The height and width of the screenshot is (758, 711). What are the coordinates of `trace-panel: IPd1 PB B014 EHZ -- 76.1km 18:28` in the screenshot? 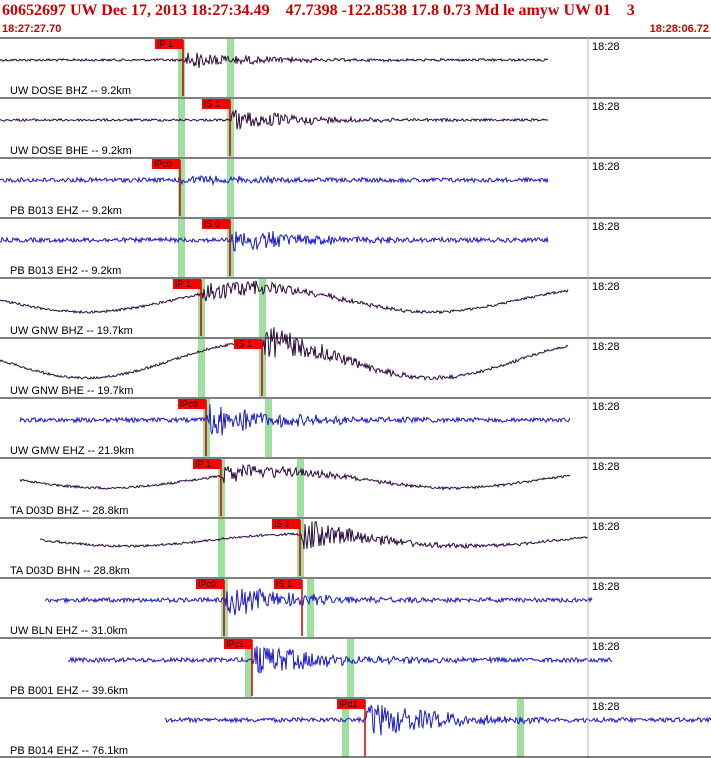 It's located at (355, 727).